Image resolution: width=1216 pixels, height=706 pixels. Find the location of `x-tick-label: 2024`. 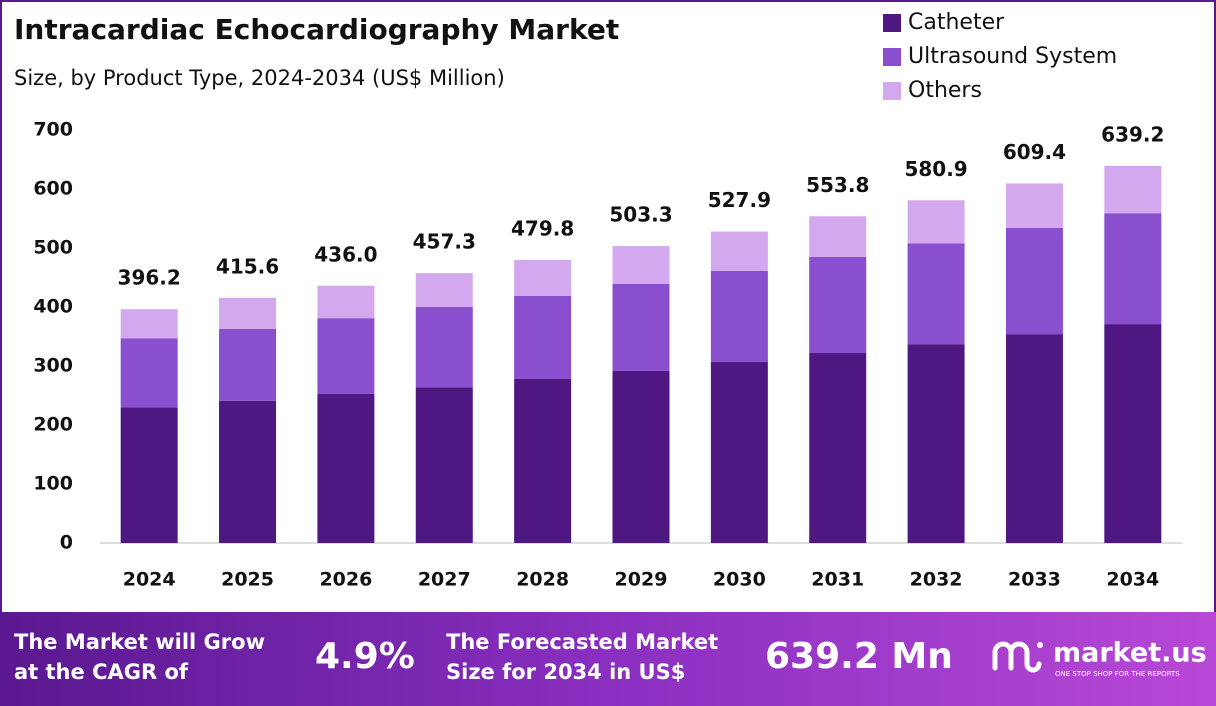

x-tick-label: 2024 is located at coordinates (149, 580).